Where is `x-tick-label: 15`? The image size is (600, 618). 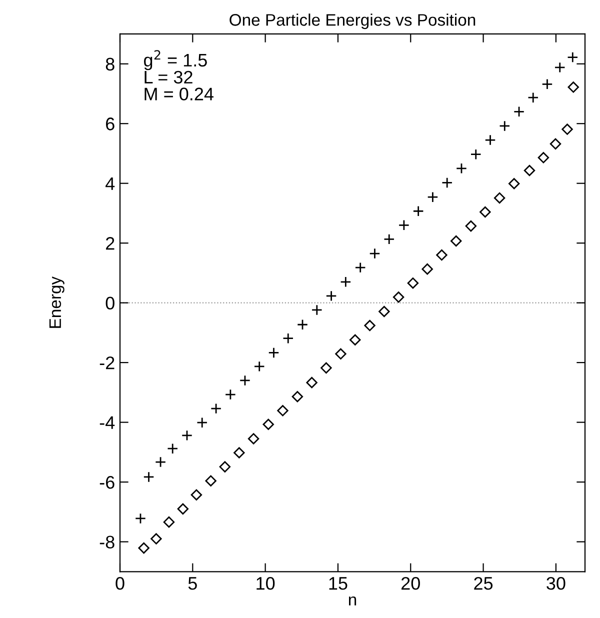 x-tick-label: 15 is located at coordinates (338, 583).